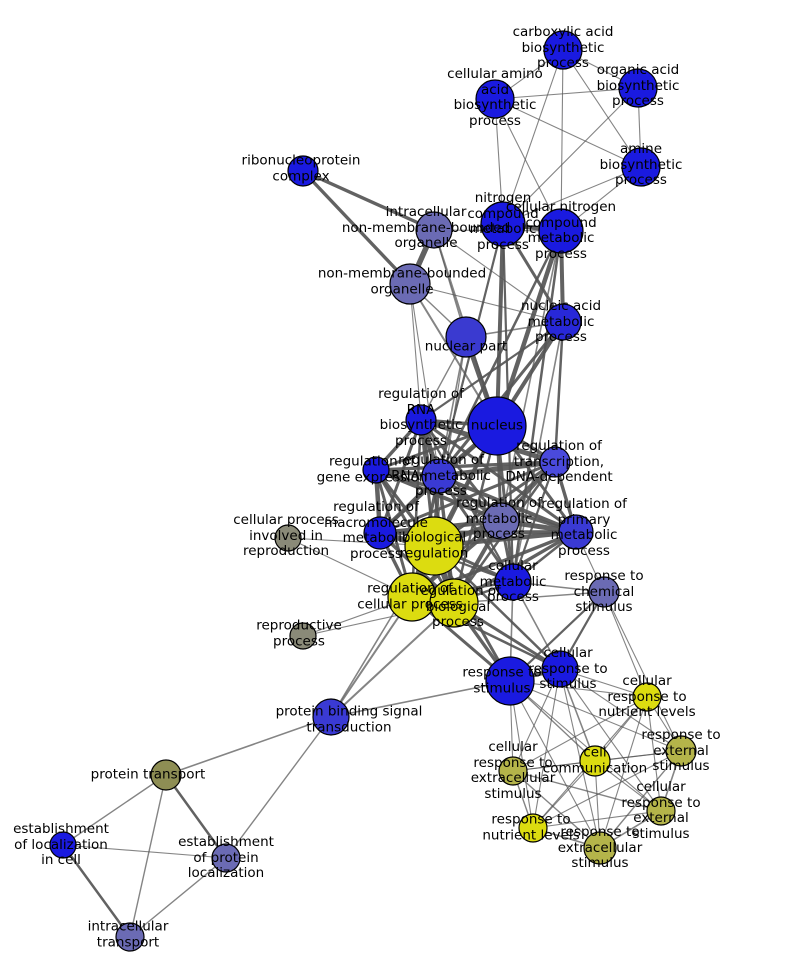 The image size is (786, 971). What do you see at coordinates (495, 99) in the screenshot?
I see `graph-node-cellular-amino-acid-biosynthetic-process` at bounding box center [495, 99].